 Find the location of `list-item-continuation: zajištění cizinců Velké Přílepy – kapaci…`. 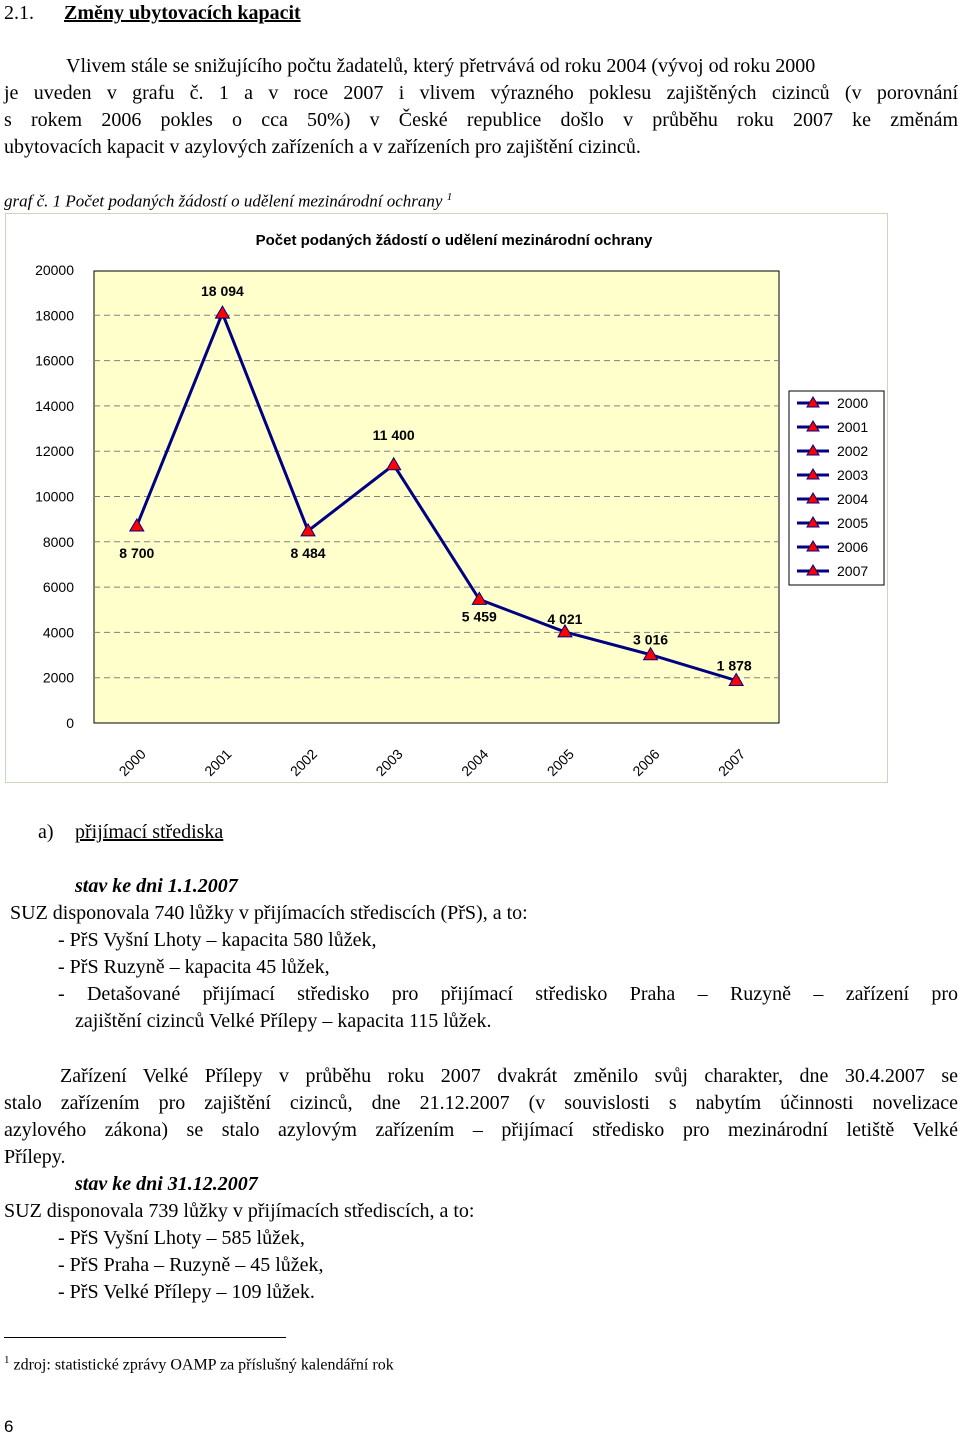

list-item-continuation: zajištění cizinců Velké Přílepy – kapaci… is located at coordinates (283, 1021).